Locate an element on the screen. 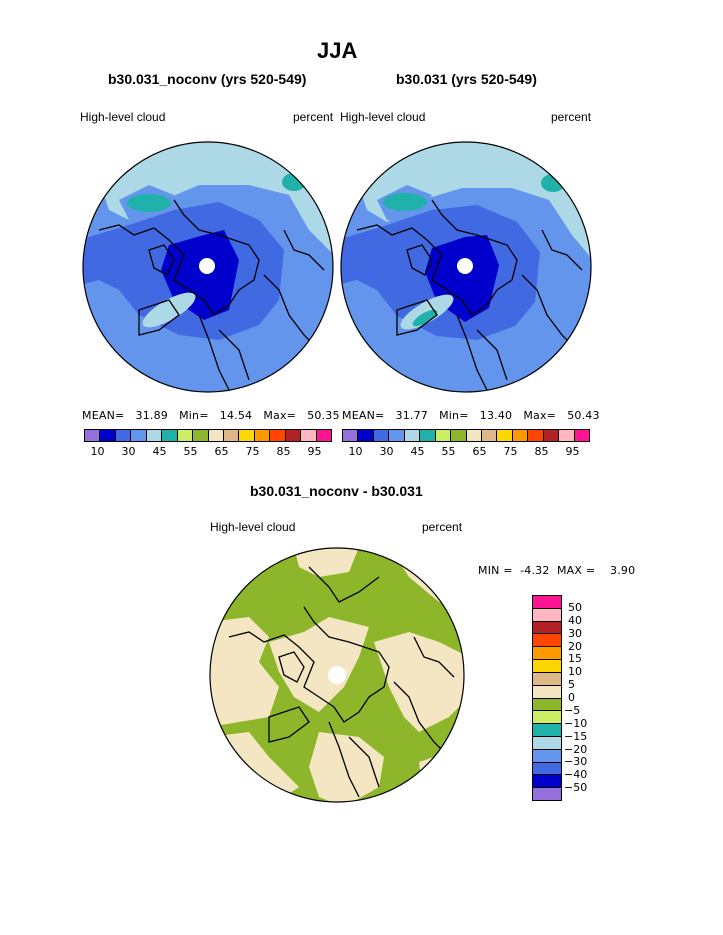 This screenshot has height=935, width=723. diff-min-value: -4.32 is located at coordinates (535, 570).